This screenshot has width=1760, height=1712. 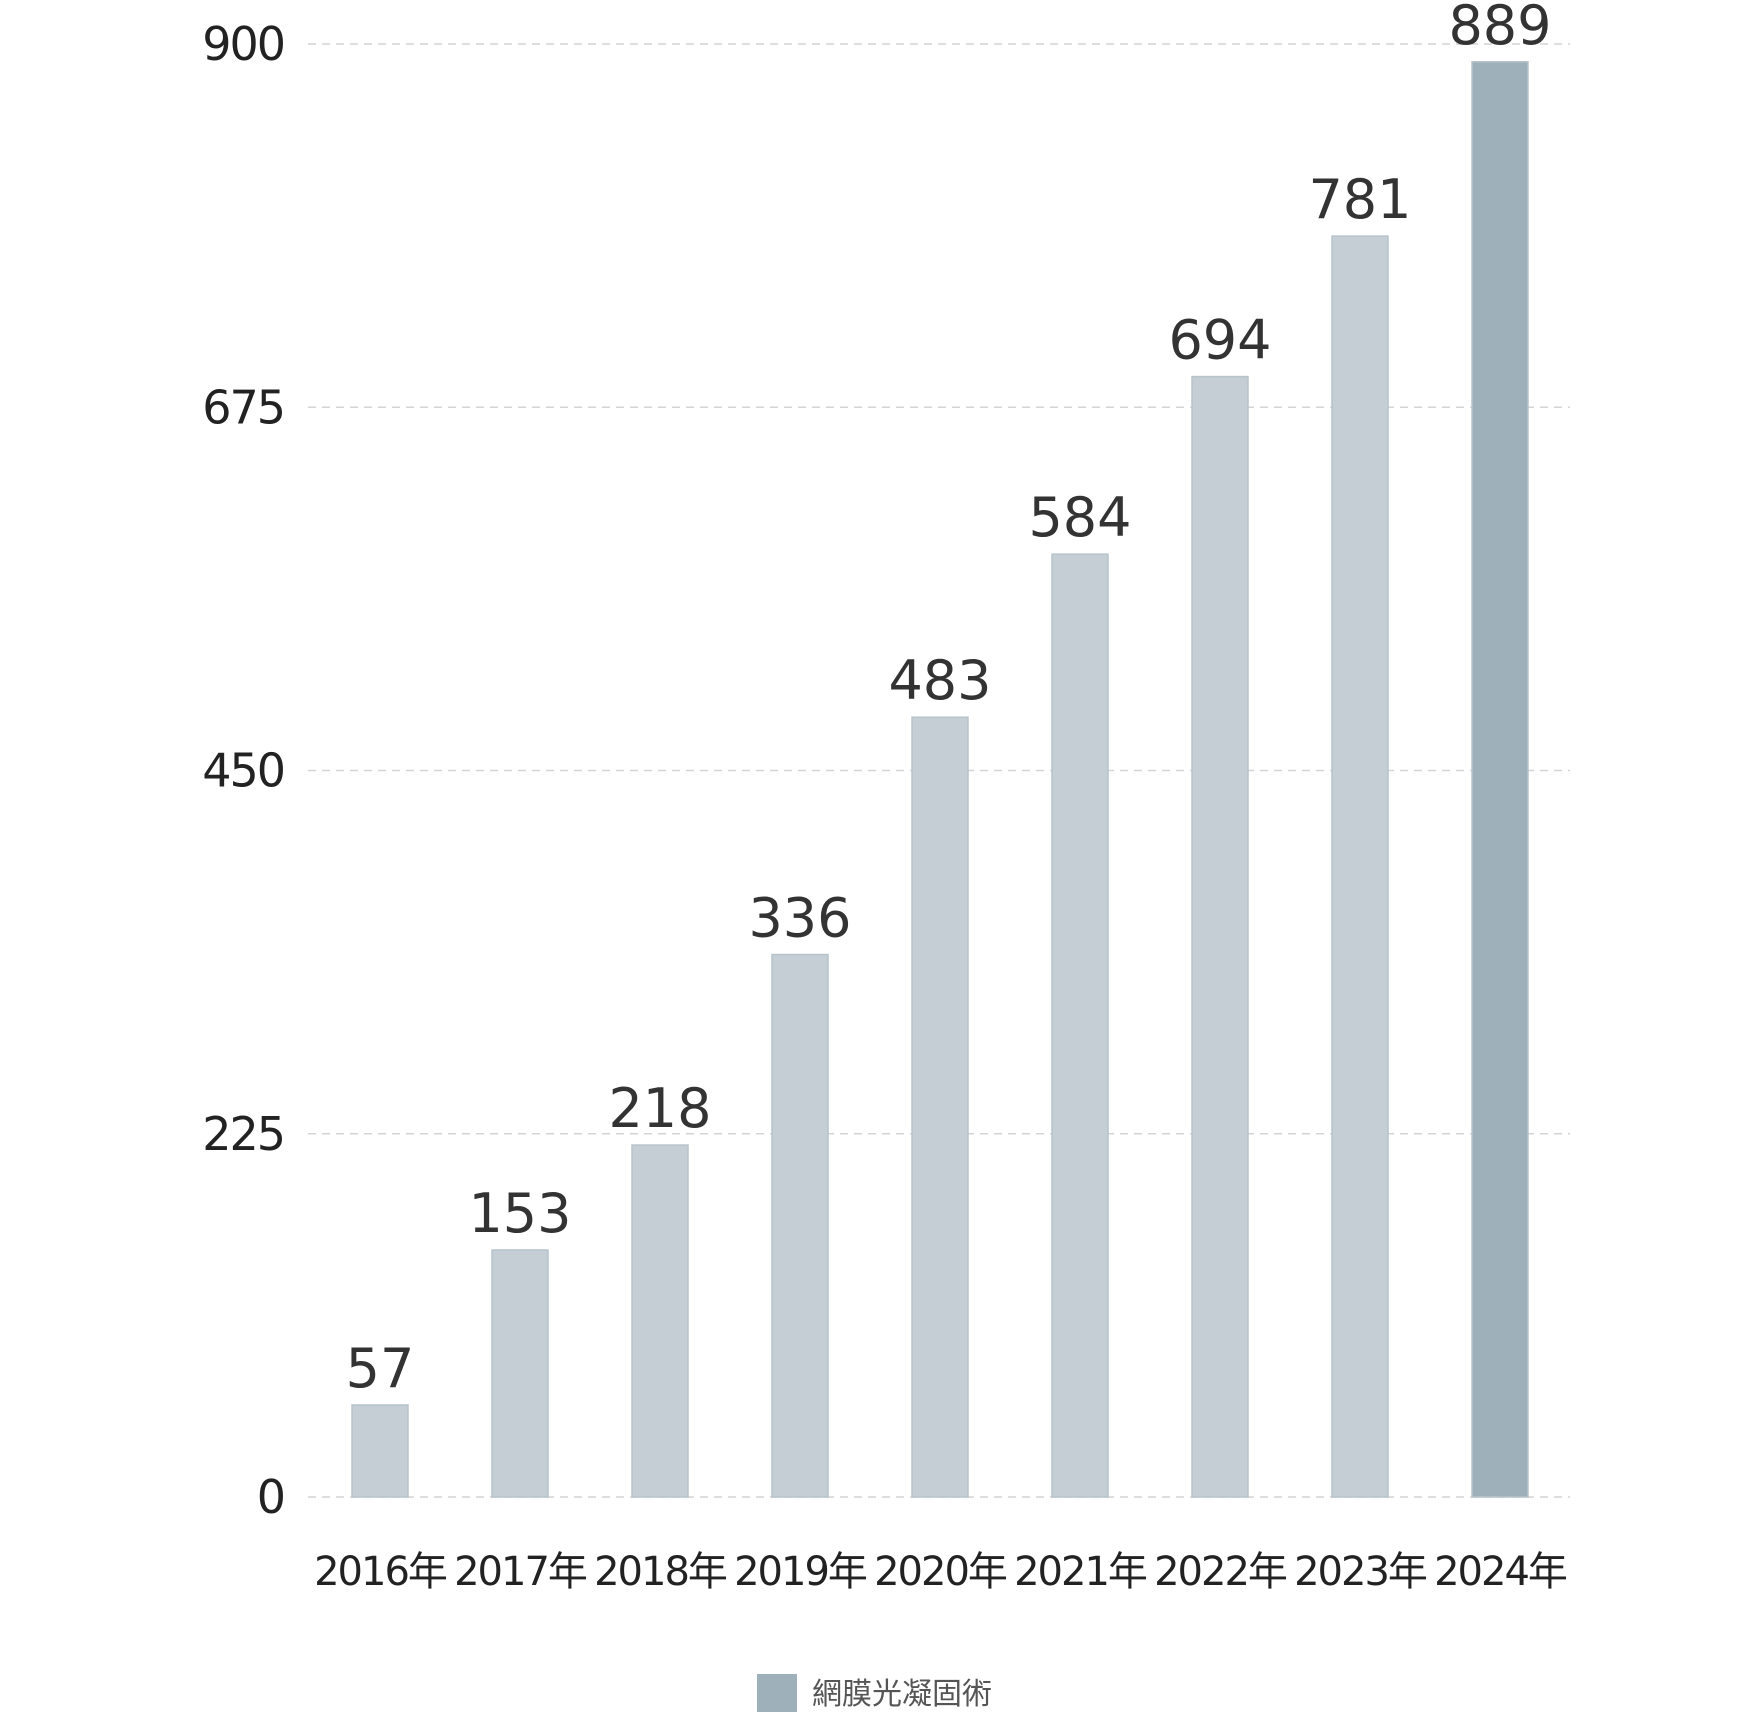 I want to click on y-tick-label: 225, so click(x=243, y=1134).